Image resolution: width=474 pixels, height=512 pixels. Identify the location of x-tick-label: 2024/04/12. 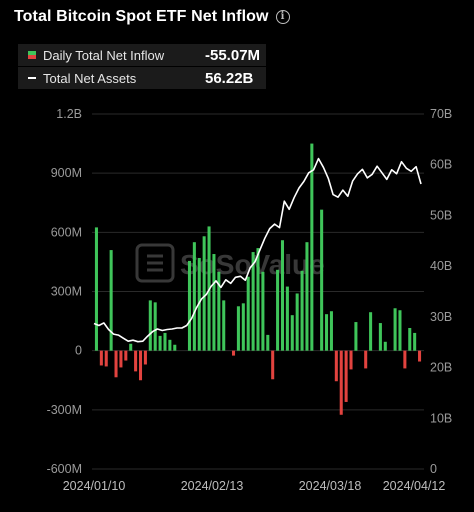
(414, 486).